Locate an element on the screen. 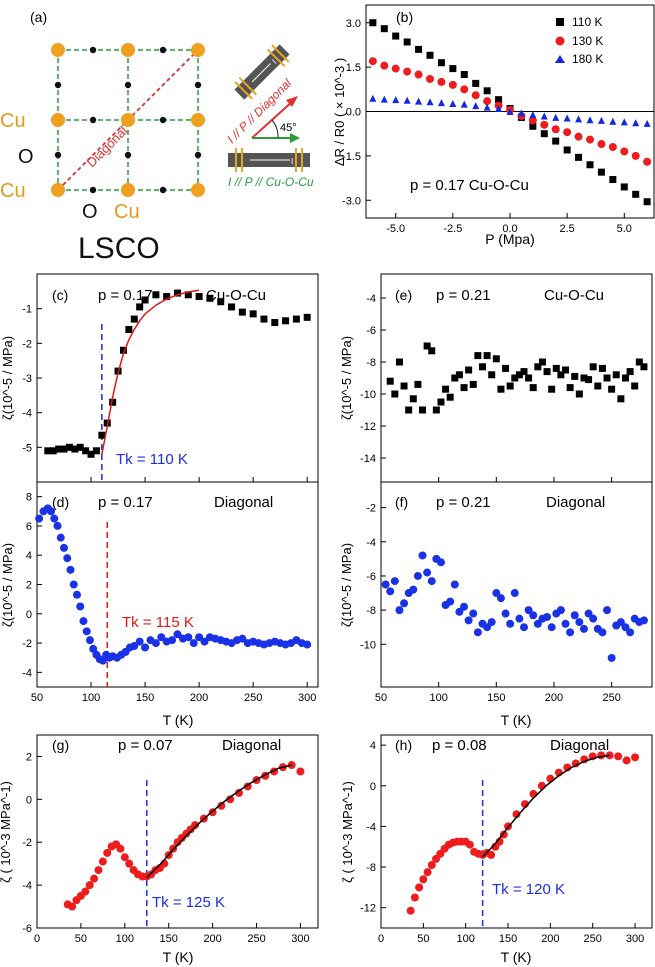 The image size is (655, 967). x-tick-label: -5.0 is located at coordinates (395, 229).